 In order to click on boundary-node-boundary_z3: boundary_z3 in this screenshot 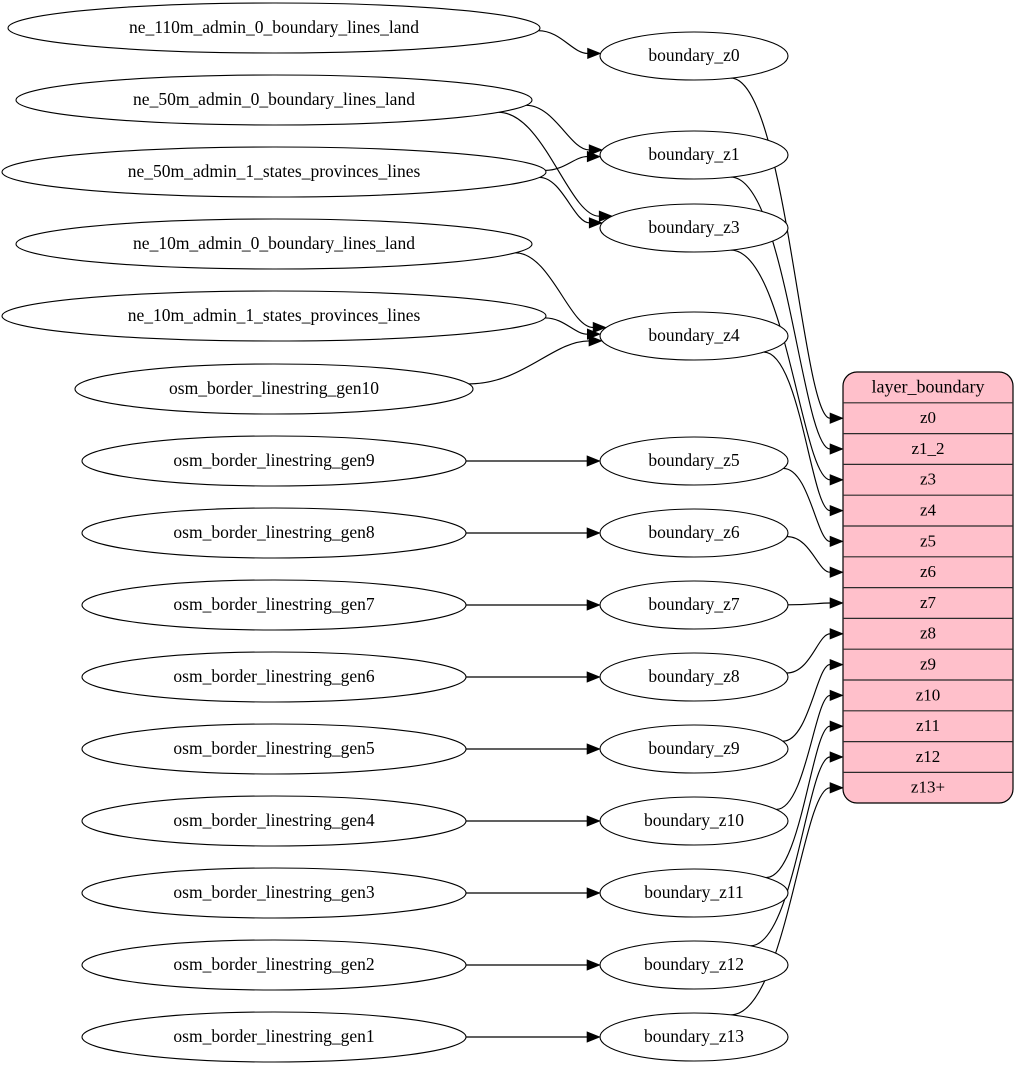, I will do `click(694, 228)`.